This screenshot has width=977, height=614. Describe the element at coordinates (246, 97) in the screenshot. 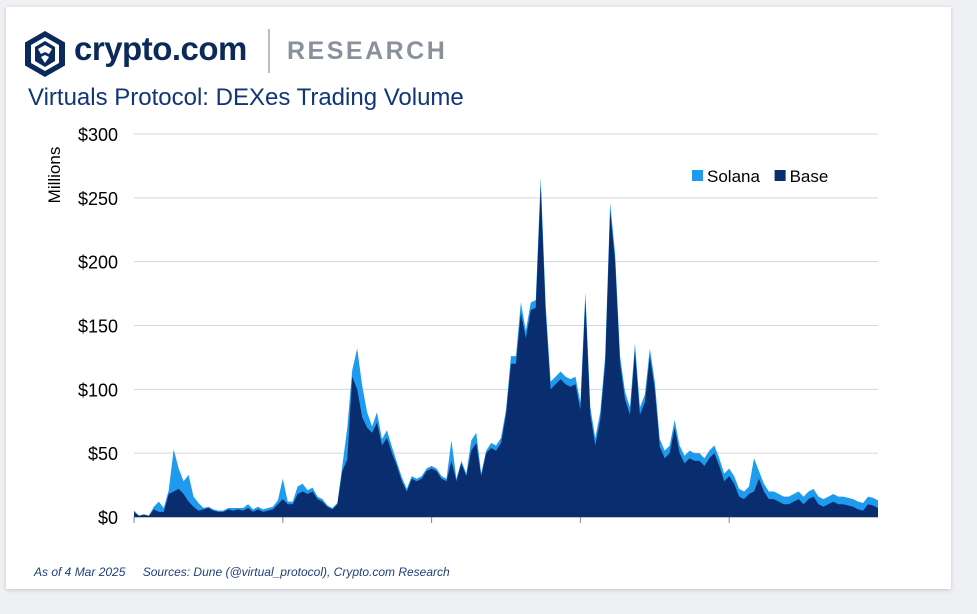

I see `chart-title: Virtuals Protocol: DEXes Trading Volume` at that location.